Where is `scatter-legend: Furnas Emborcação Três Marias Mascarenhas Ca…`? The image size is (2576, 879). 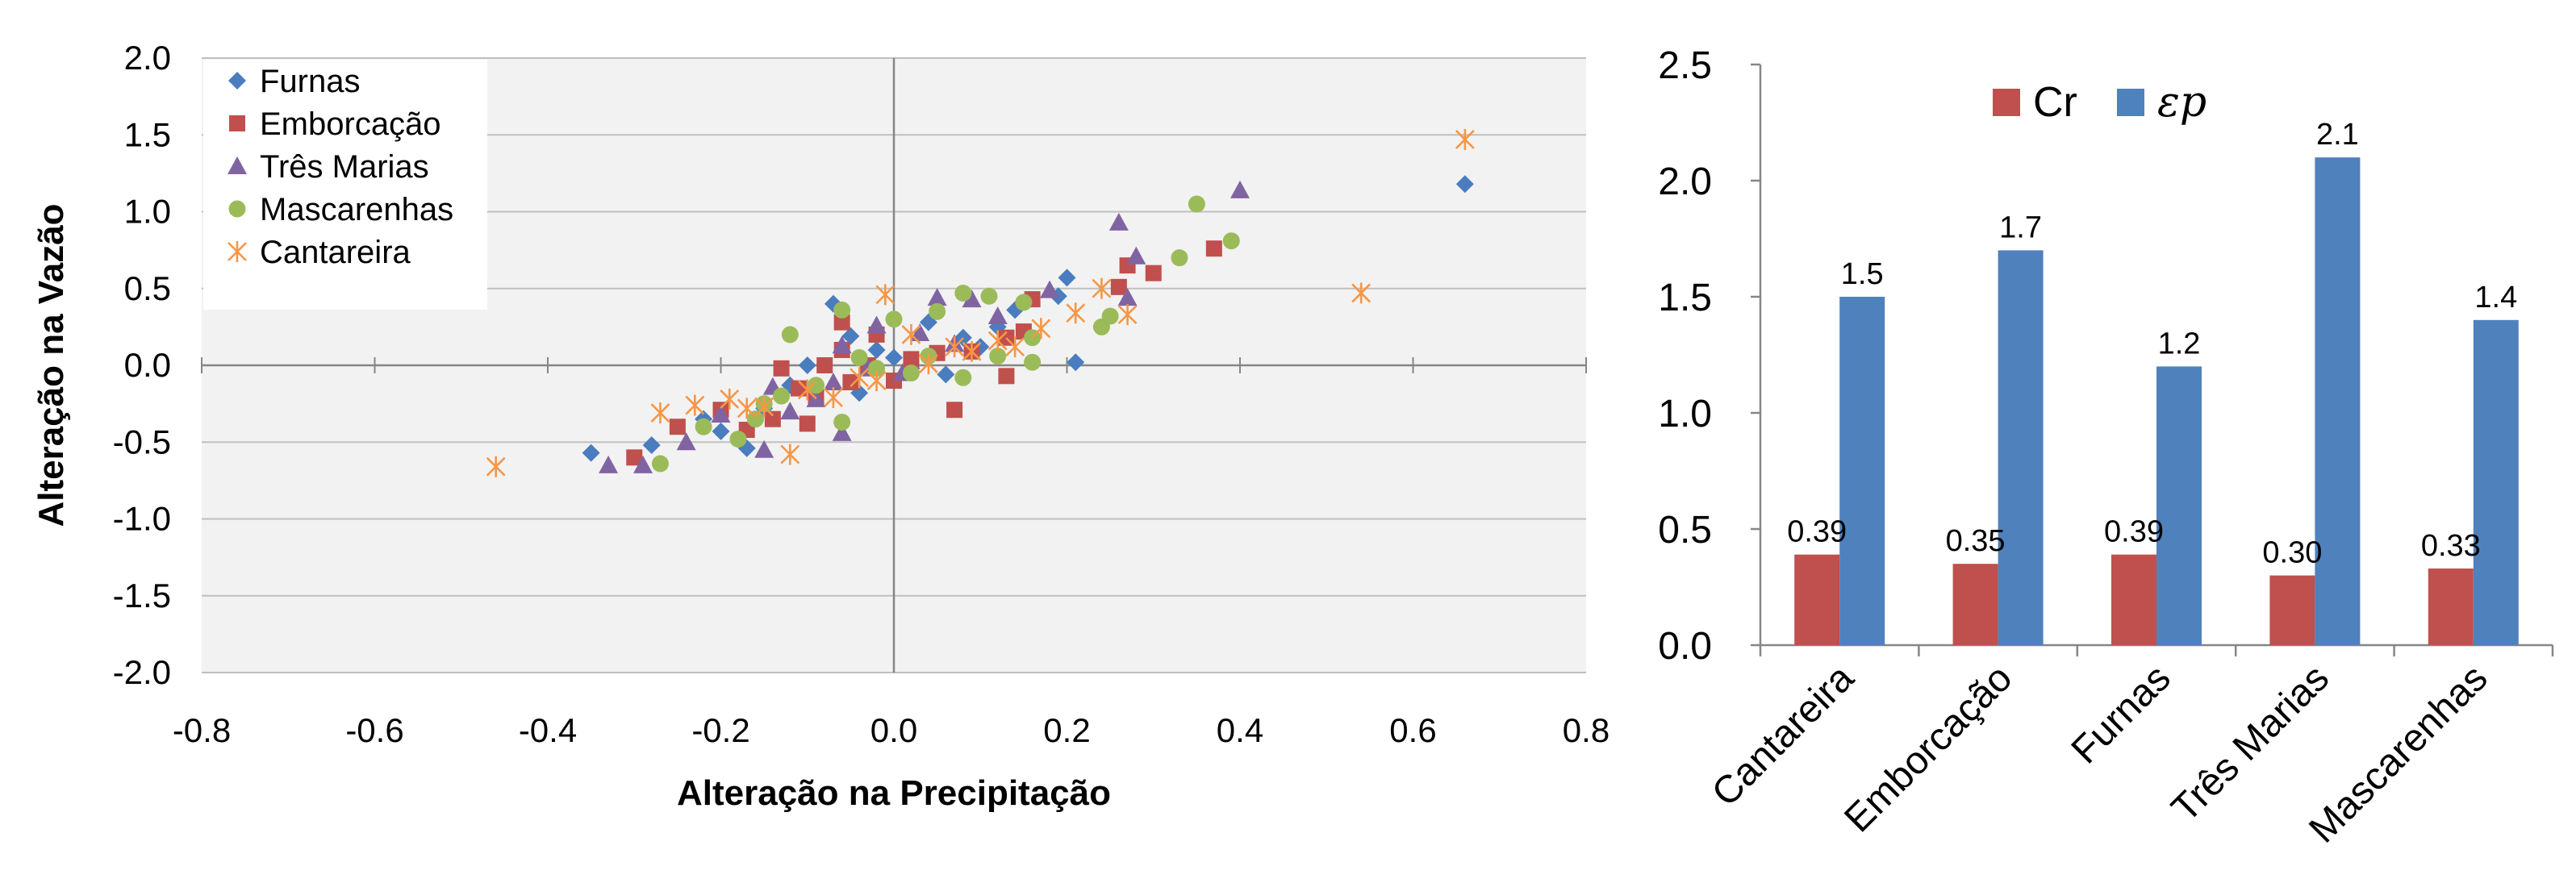 scatter-legend: Furnas Emborcação Três Marias Mascarenhas Ca… is located at coordinates (345, 185).